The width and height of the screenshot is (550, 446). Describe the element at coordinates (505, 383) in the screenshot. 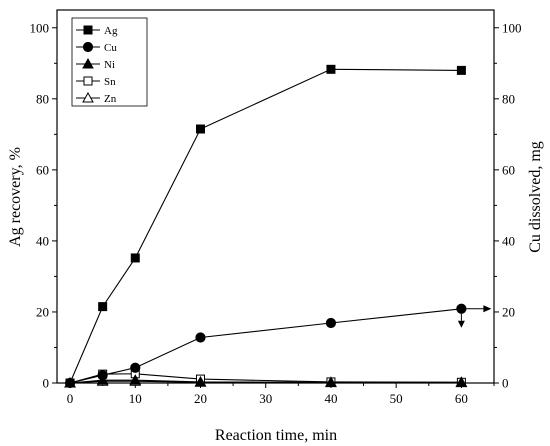

I see `y-right-tick-label: 0` at that location.